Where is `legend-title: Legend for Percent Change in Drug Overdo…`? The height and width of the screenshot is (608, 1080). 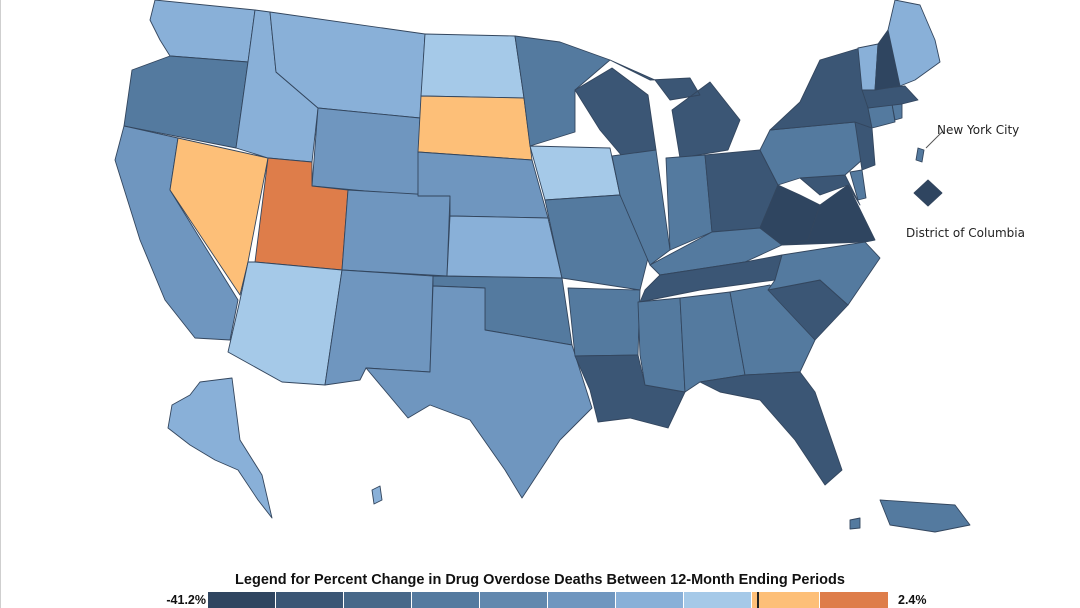
legend-title: Legend for Percent Change in Drug Overdo… is located at coordinates (540, 580).